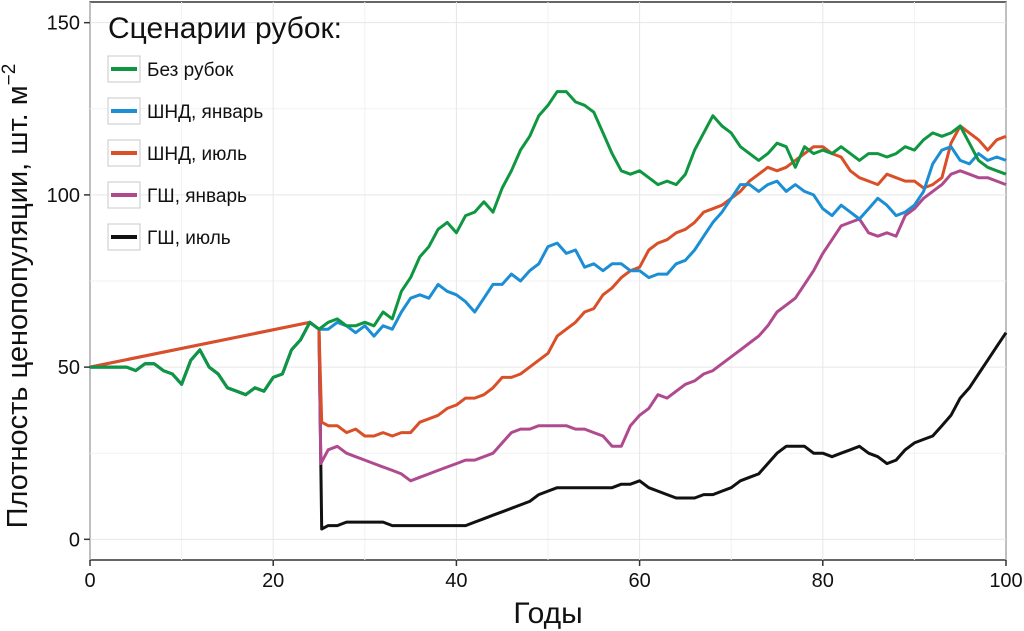  Describe the element at coordinates (63, 24) in the screenshot. I see `y-tick-label: 150` at that location.